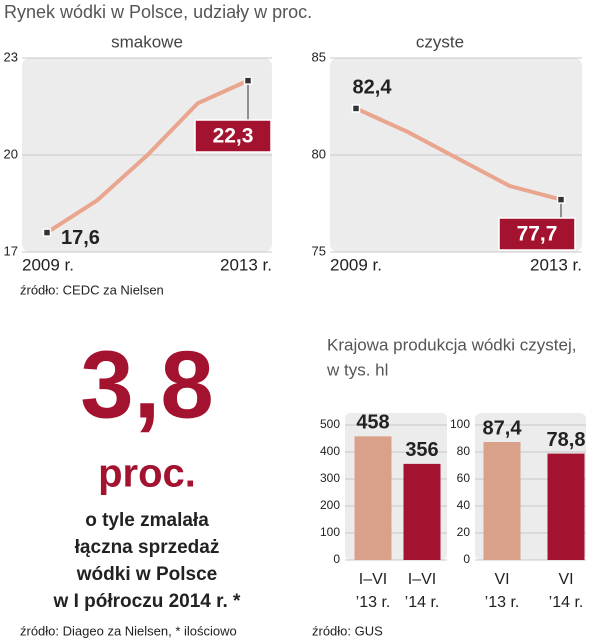 The height and width of the screenshot is (640, 594). Describe the element at coordinates (147, 41) in the screenshot. I see `chart-title: smakowe` at that location.